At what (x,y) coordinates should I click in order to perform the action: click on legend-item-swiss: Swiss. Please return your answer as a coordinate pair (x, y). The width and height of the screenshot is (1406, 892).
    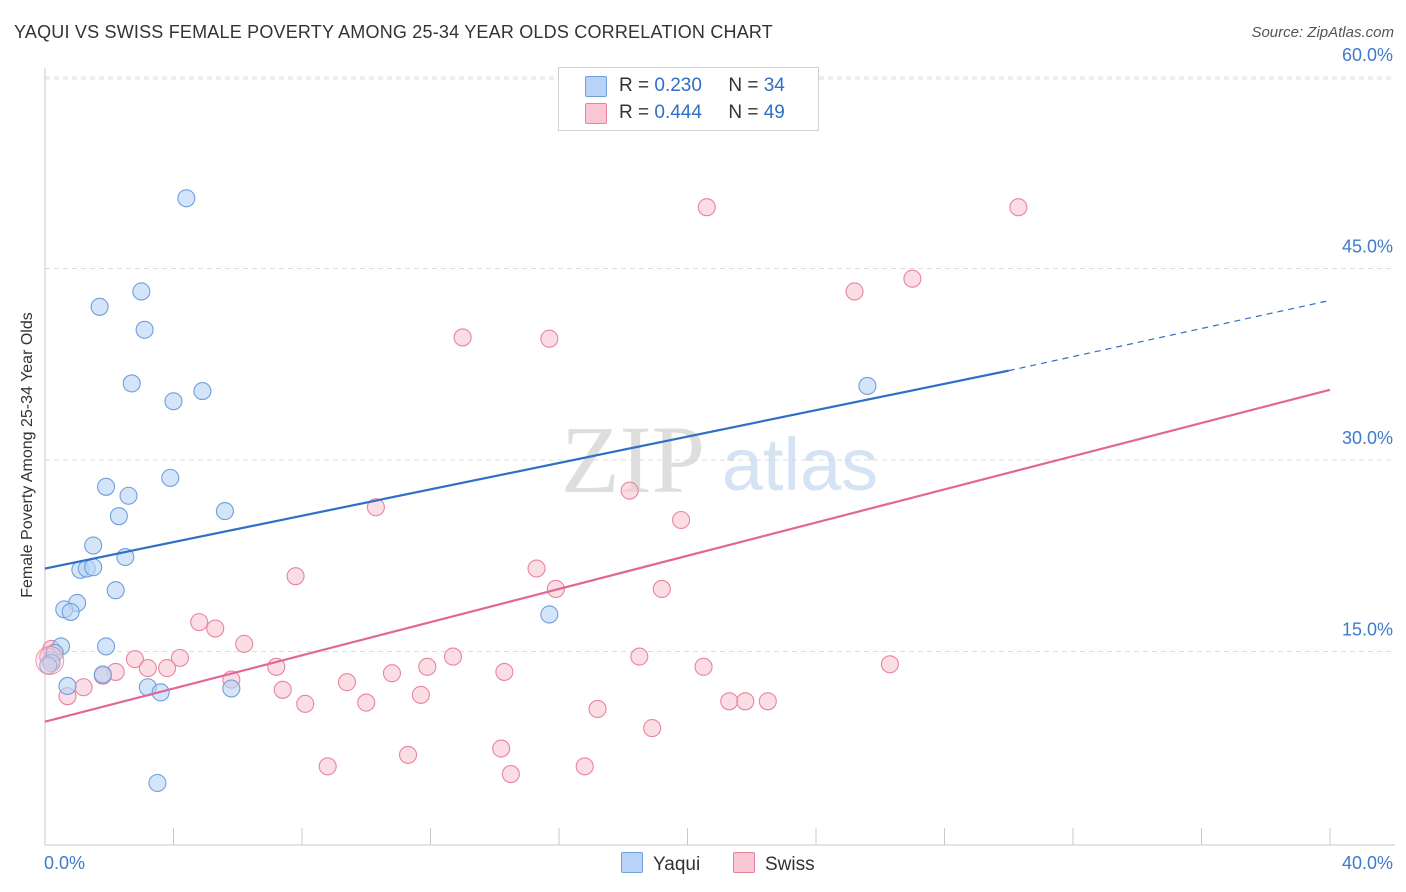
    Looking at the image, I should click on (774, 864).